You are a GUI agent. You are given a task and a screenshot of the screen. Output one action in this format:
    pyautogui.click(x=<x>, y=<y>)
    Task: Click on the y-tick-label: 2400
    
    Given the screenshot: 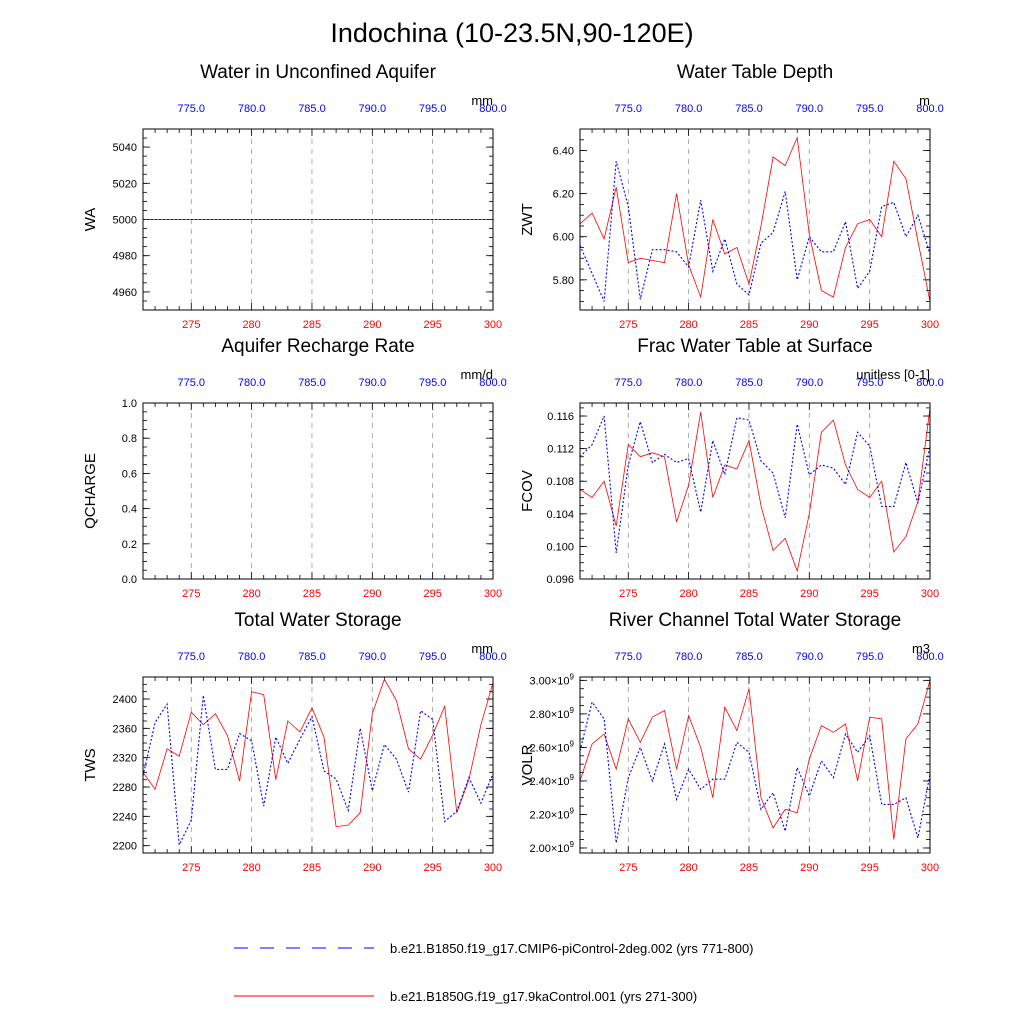 What is the action you would take?
    pyautogui.click(x=125, y=700)
    